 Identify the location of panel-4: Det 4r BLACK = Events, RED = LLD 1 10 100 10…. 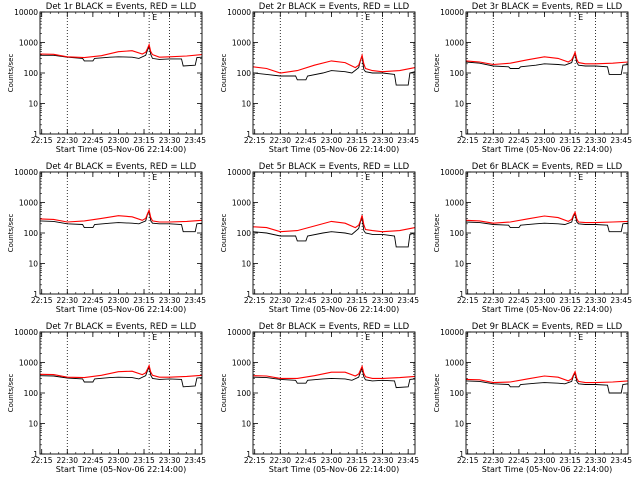
(106, 238).